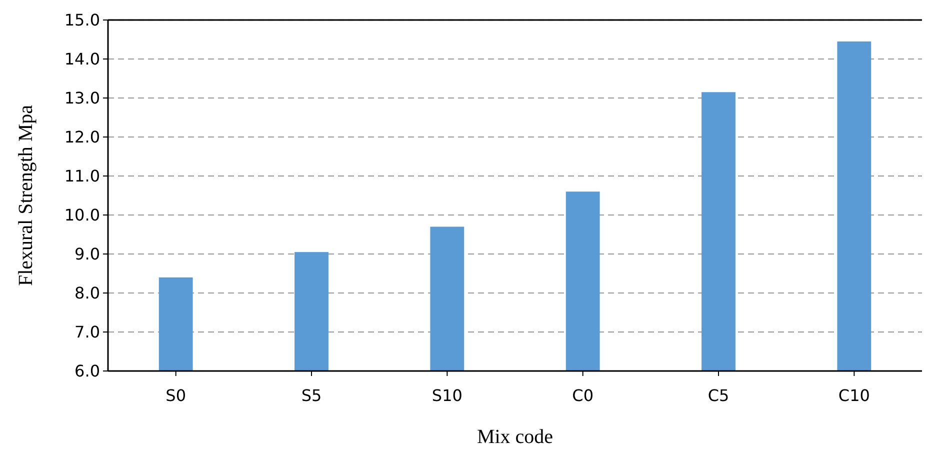 This screenshot has height=450, width=932. Describe the element at coordinates (87, 371) in the screenshot. I see `y-tick-label: 6.0` at that location.